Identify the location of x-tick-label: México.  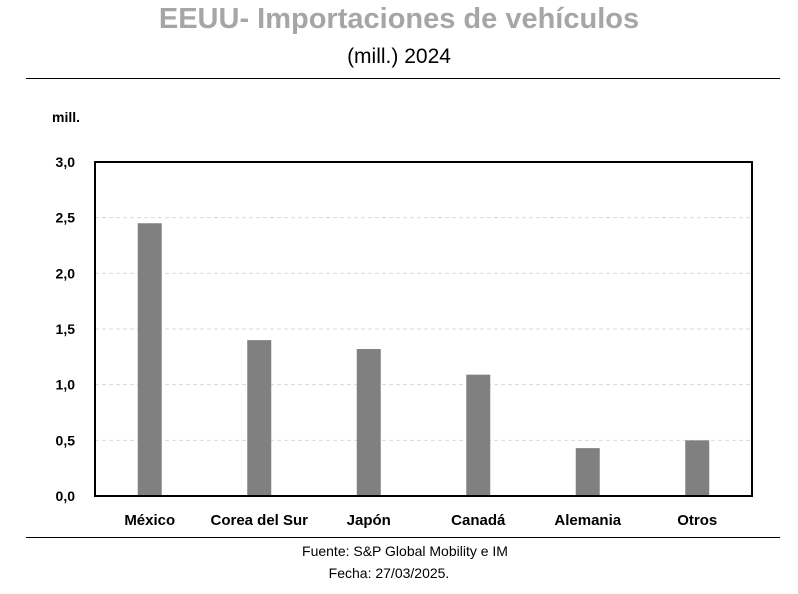
(149, 520).